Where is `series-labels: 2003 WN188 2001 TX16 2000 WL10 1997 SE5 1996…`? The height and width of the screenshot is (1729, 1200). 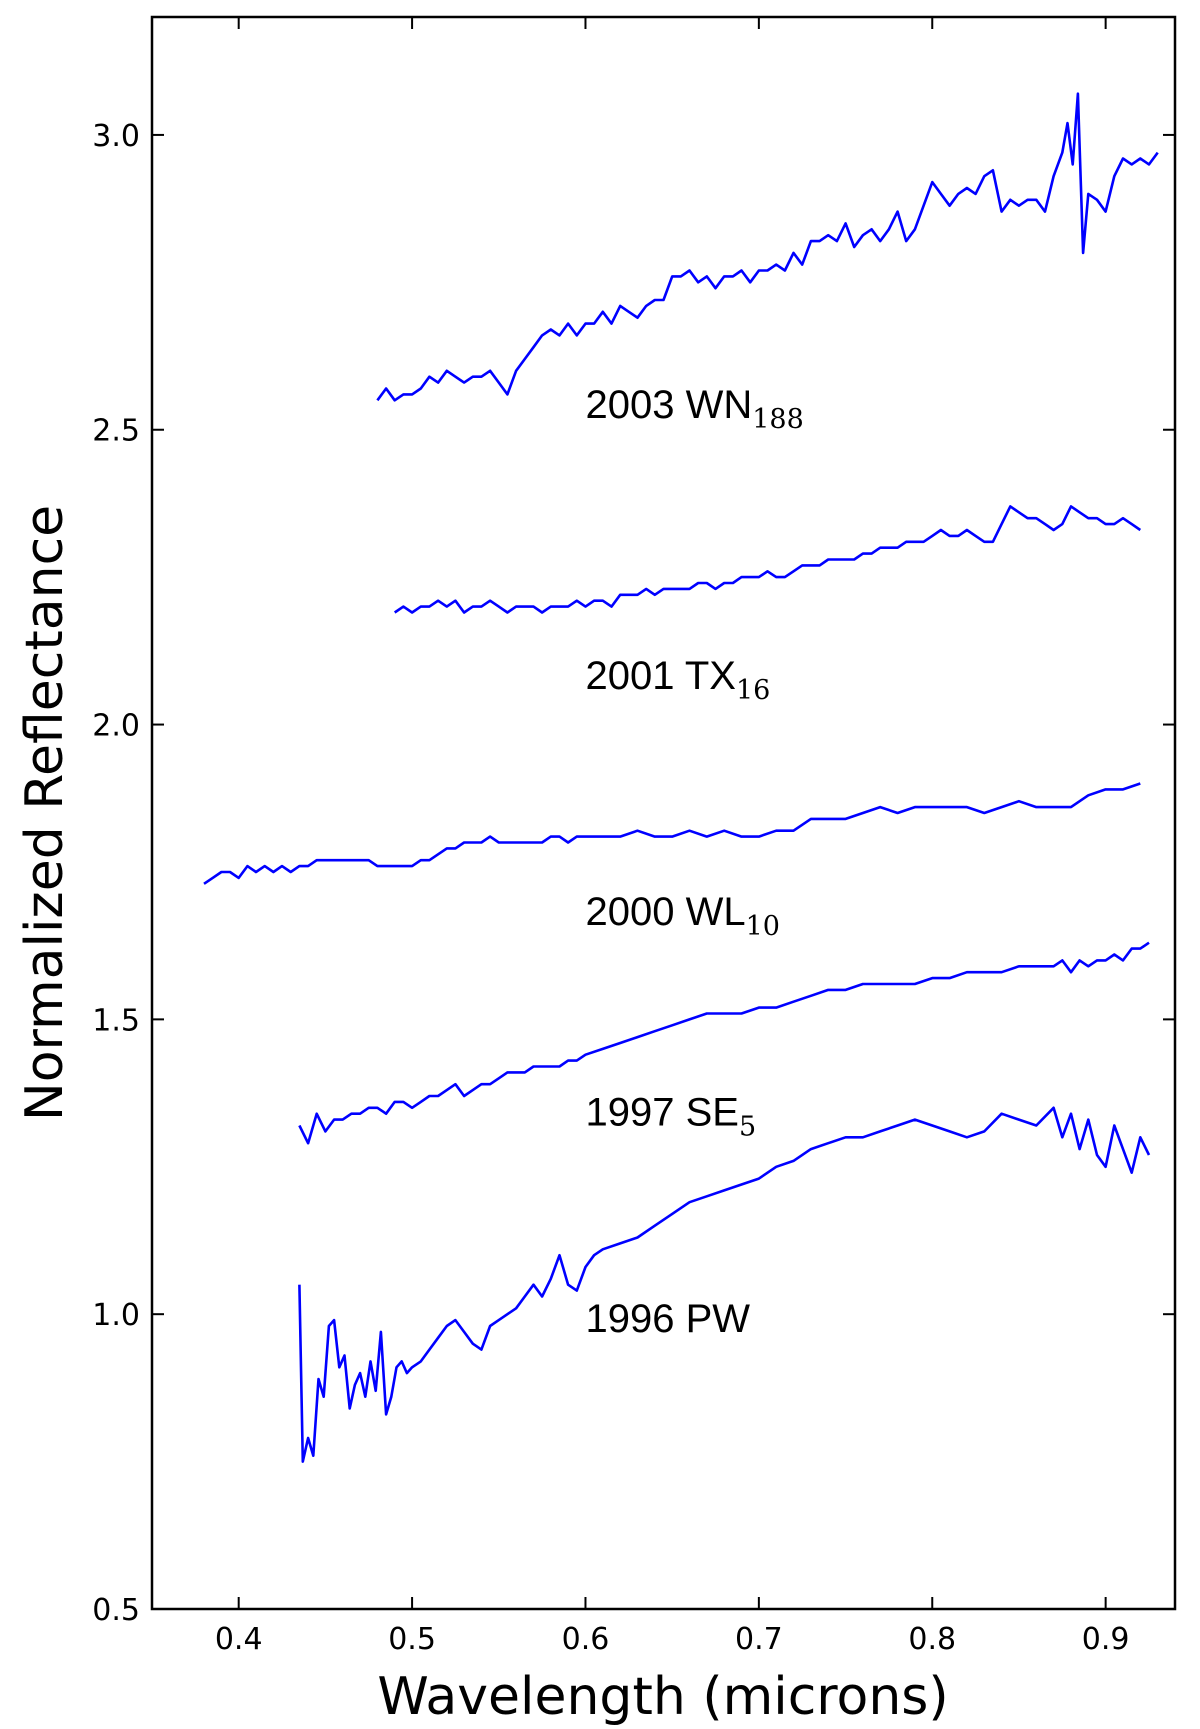 series-labels: 2003 WN188 2001 TX16 2000 WL10 1997 SE5 1996… is located at coordinates (694, 862).